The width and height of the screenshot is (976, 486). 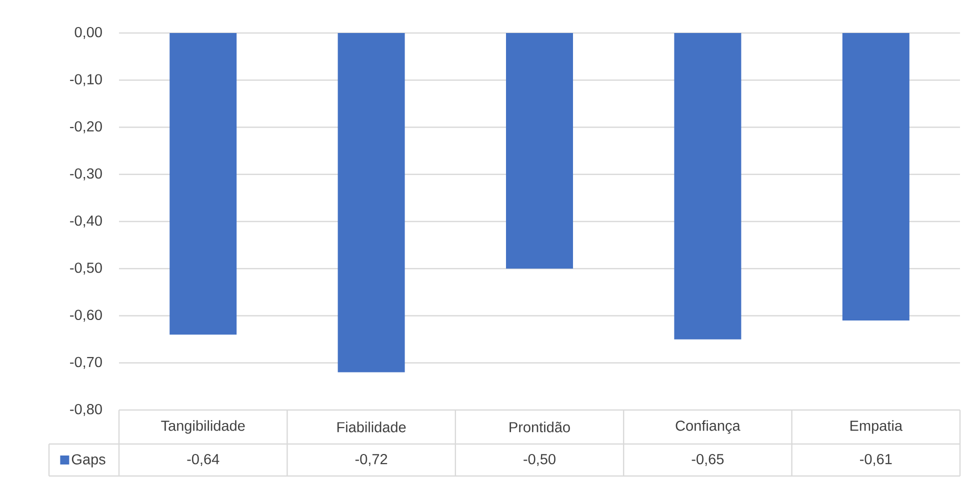 What do you see at coordinates (89, 461) in the screenshot?
I see `legend-label: Gaps` at bounding box center [89, 461].